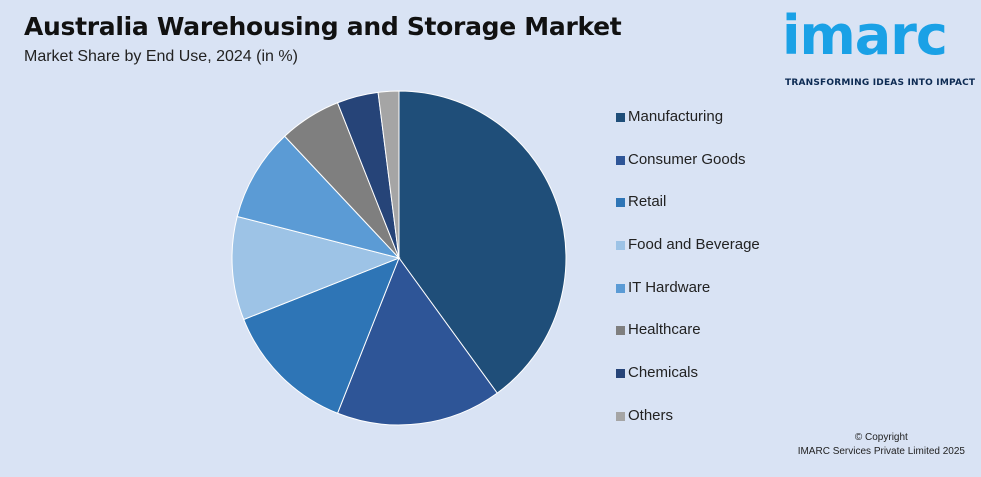 The height and width of the screenshot is (477, 981). I want to click on legend-item-chemicals: Chemicals, so click(688, 385).